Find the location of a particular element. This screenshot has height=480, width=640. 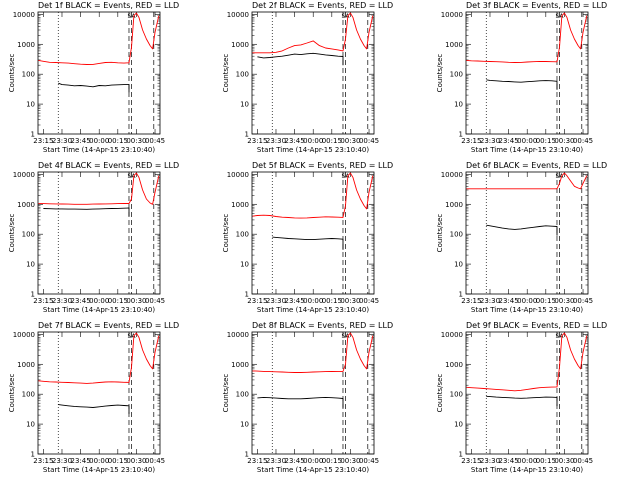

panel-title: Det 1f BLACK = Events, RED = LLD is located at coordinates (108, 5).